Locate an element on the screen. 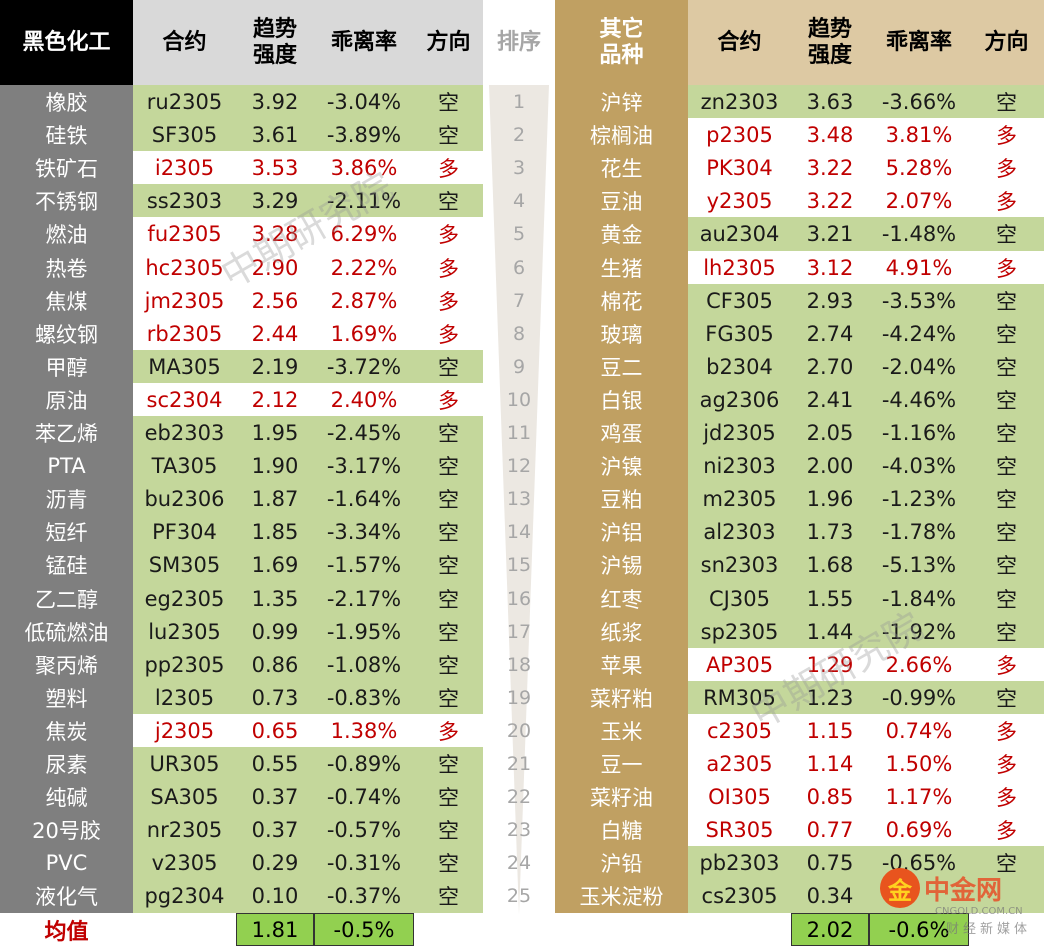 The image size is (1044, 946). left_rows-name-cell: 液化气 is located at coordinates (66, 896).